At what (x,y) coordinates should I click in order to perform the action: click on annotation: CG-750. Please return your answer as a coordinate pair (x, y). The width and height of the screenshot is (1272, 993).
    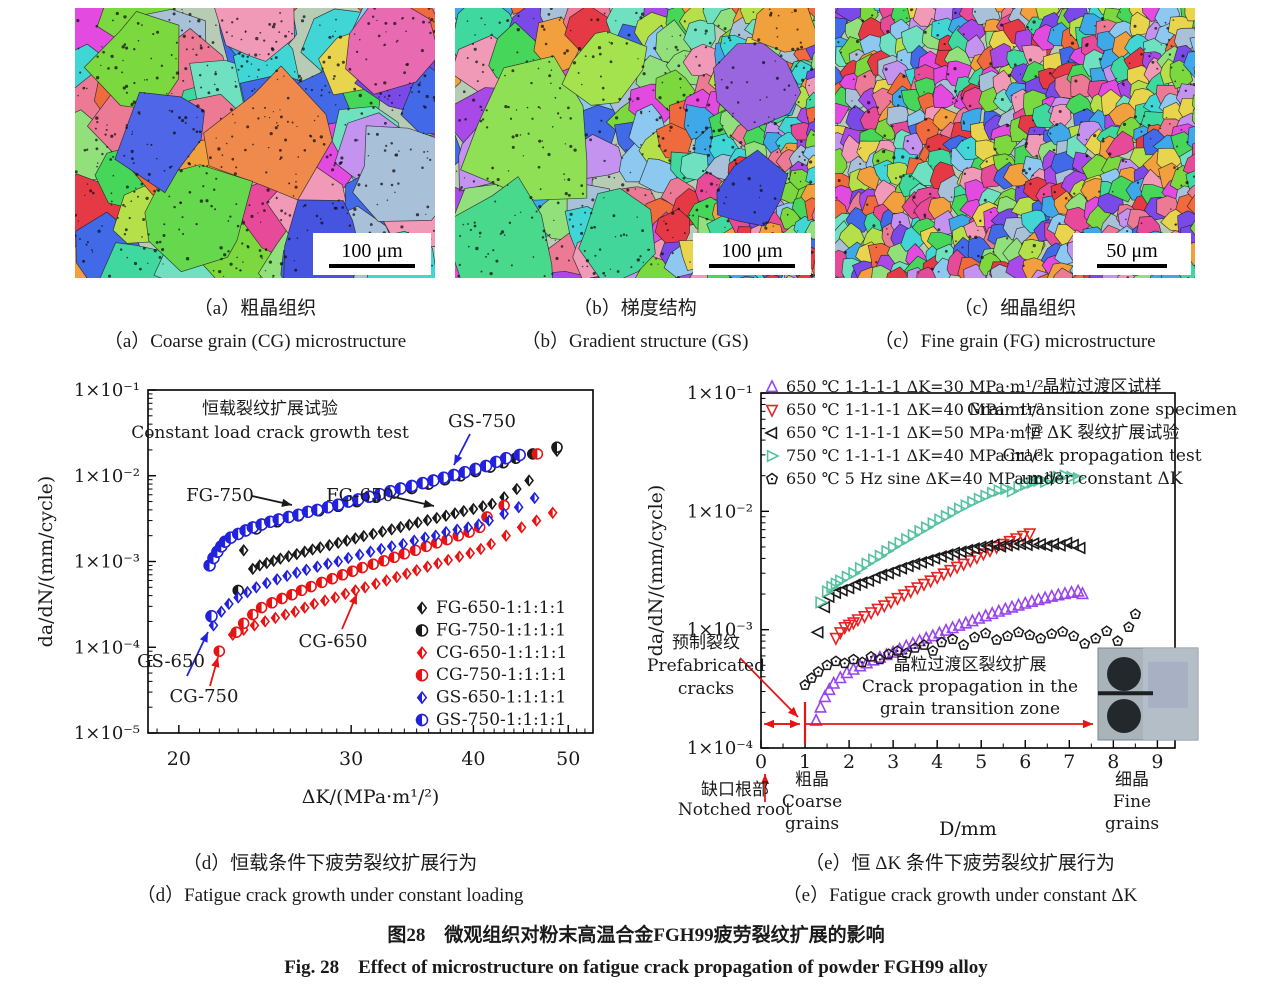
    Looking at the image, I should click on (204, 696).